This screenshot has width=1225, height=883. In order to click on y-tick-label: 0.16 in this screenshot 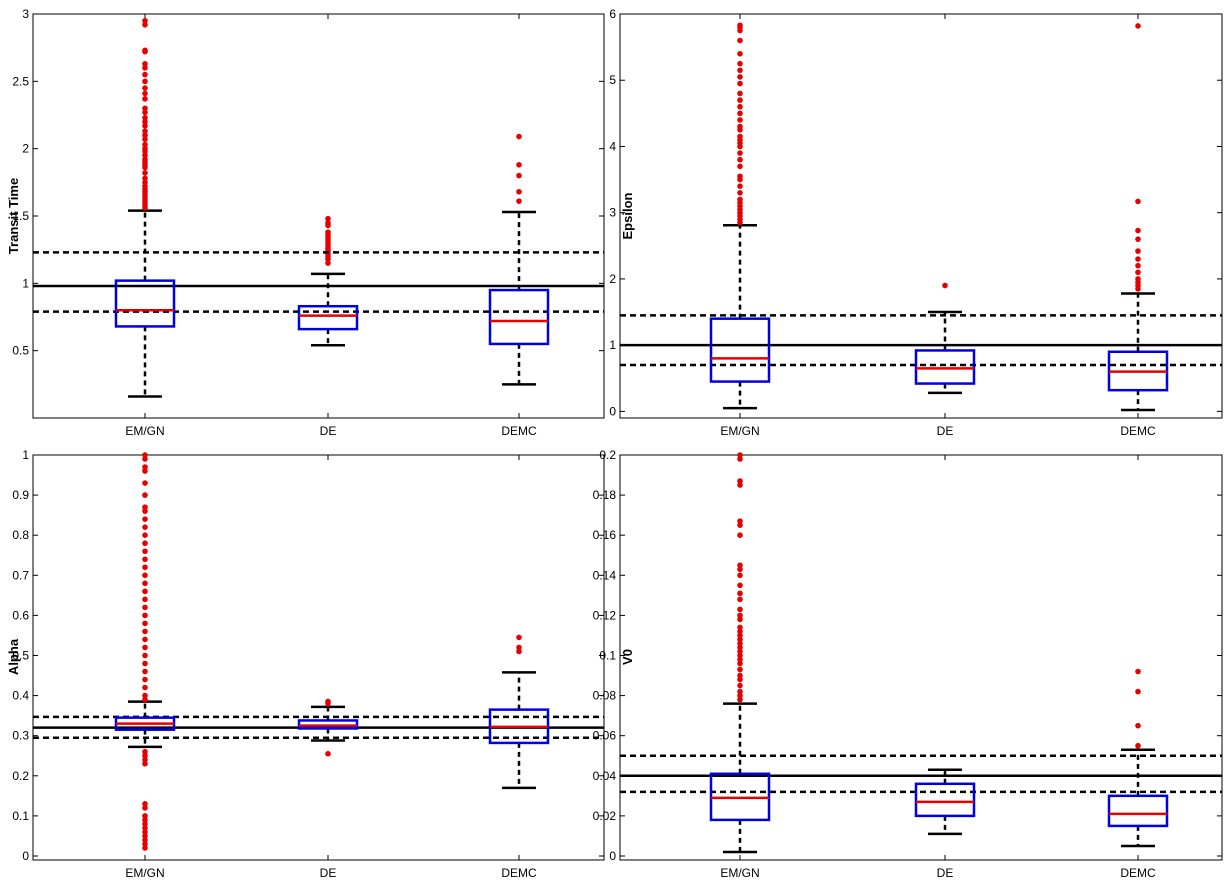, I will do `click(605, 535)`.